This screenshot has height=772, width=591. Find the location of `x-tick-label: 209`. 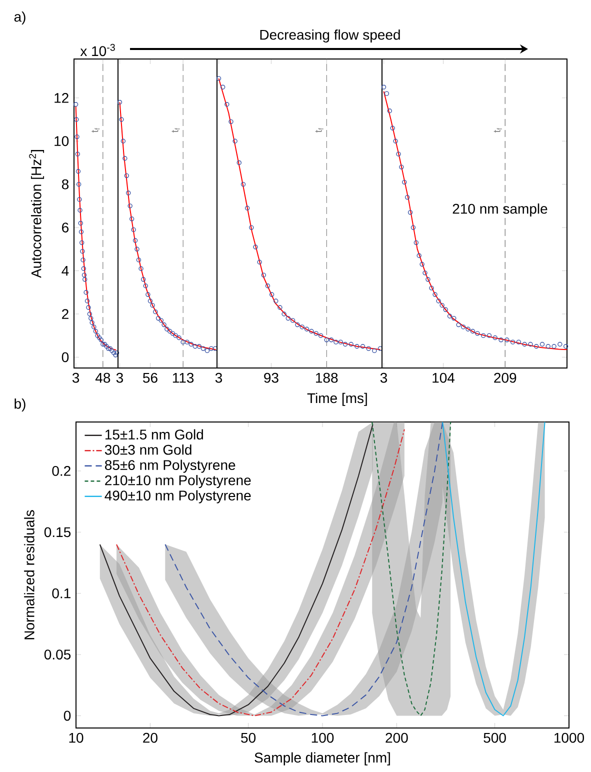

x-tick-label: 209 is located at coordinates (505, 377).